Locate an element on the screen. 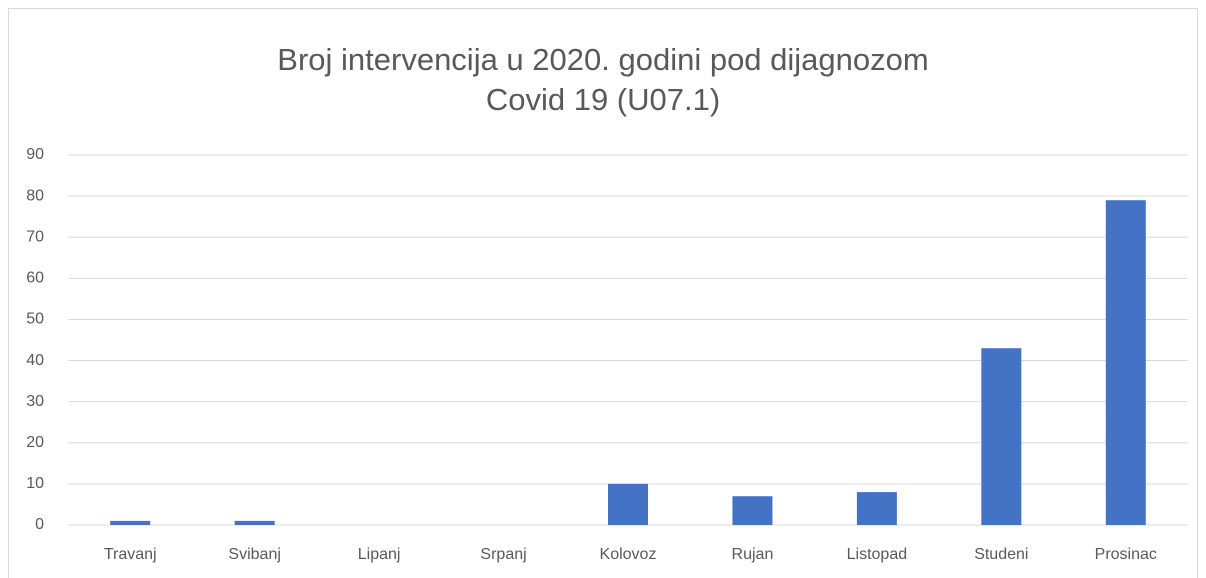 The image size is (1206, 578). x-tick-label: Listopad is located at coordinates (877, 554).